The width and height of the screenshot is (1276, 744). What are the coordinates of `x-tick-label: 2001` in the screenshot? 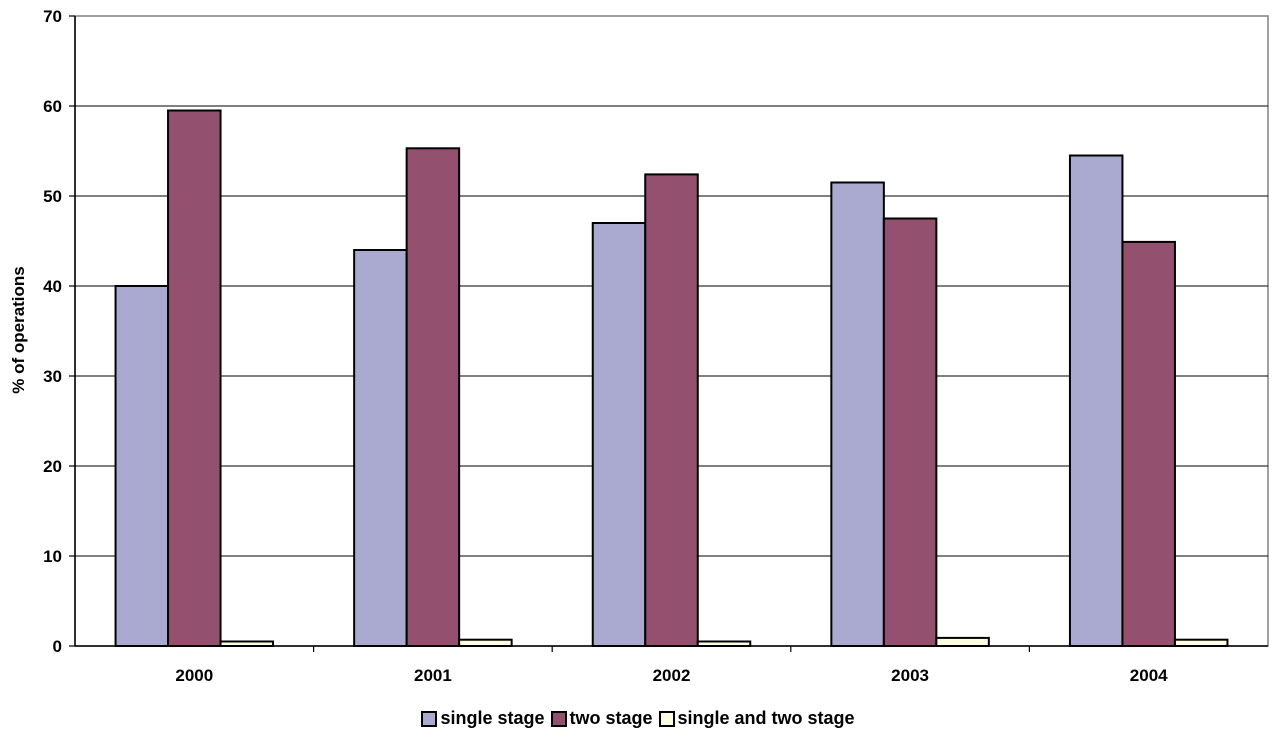 It's located at (433, 675).